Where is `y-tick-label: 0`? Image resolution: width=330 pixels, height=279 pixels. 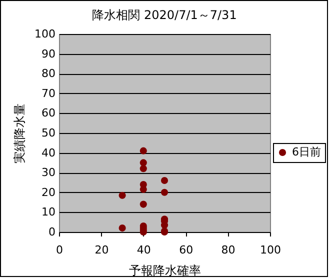 y-tick-label: 0 is located at coordinates (52, 232).